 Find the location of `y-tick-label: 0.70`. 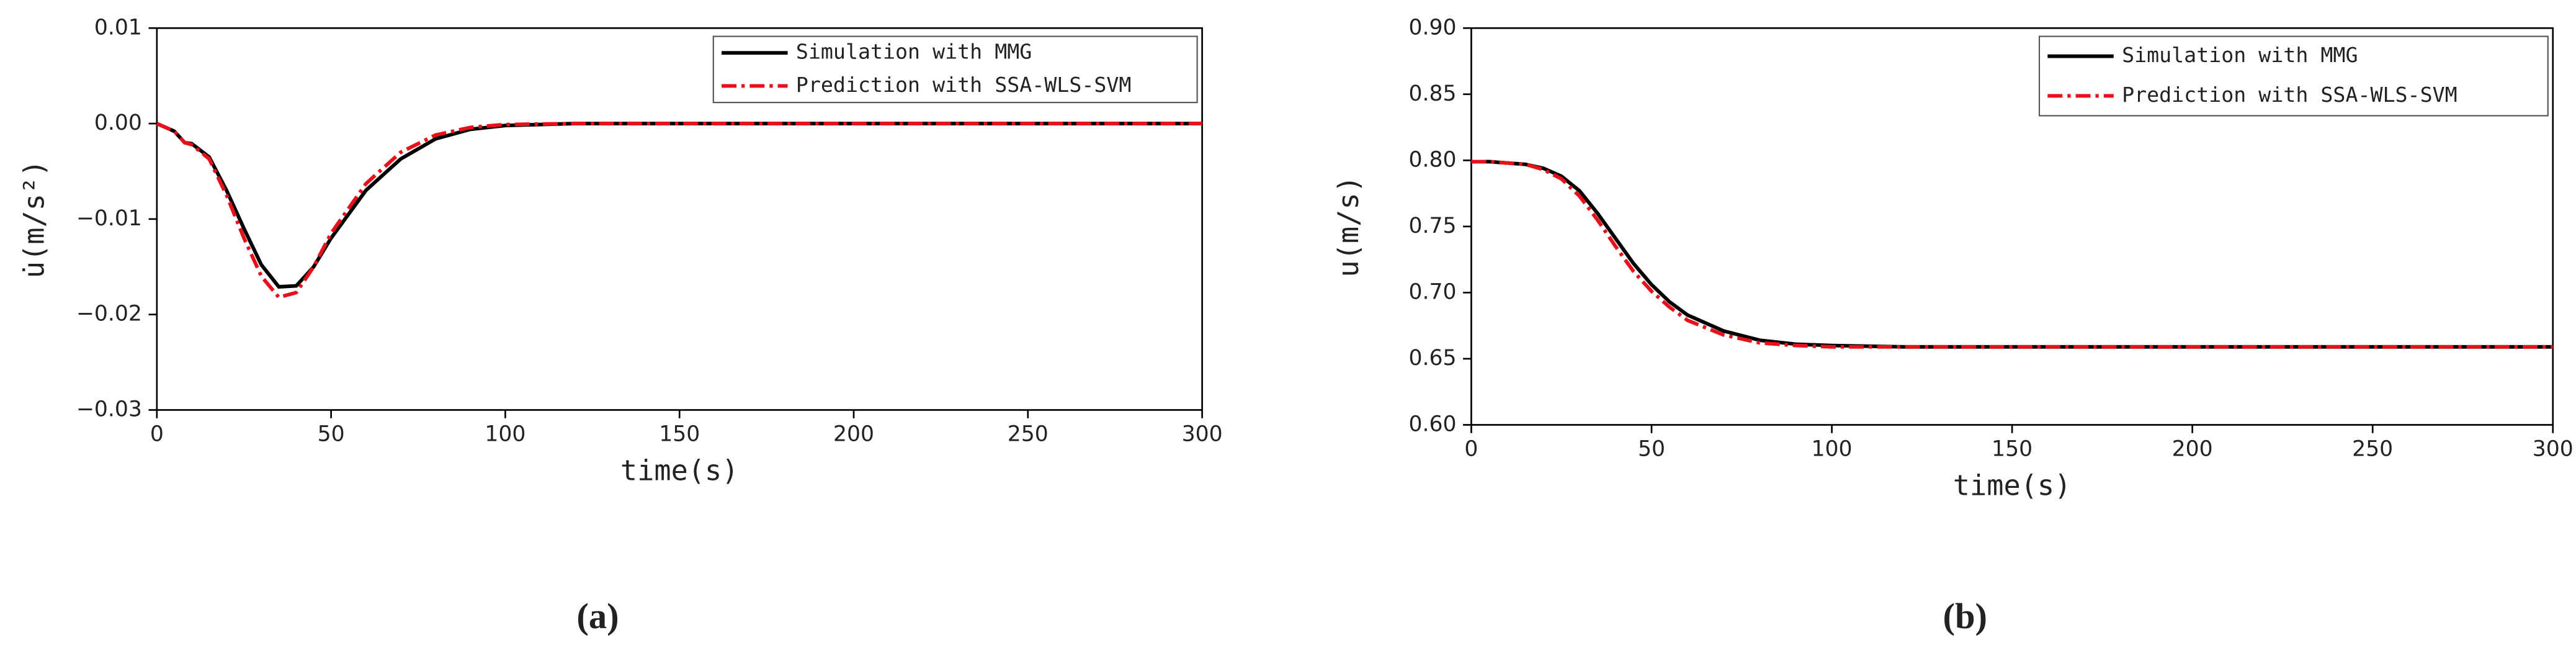

y-tick-label: 0.70 is located at coordinates (1432, 291).